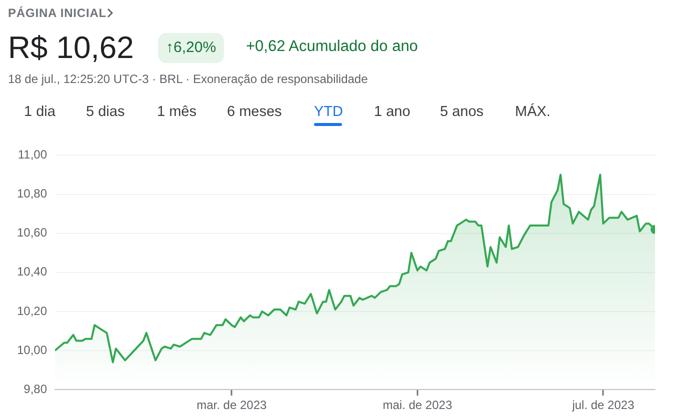  What do you see at coordinates (254, 112) in the screenshot?
I see `text: 6 meses` at bounding box center [254, 112].